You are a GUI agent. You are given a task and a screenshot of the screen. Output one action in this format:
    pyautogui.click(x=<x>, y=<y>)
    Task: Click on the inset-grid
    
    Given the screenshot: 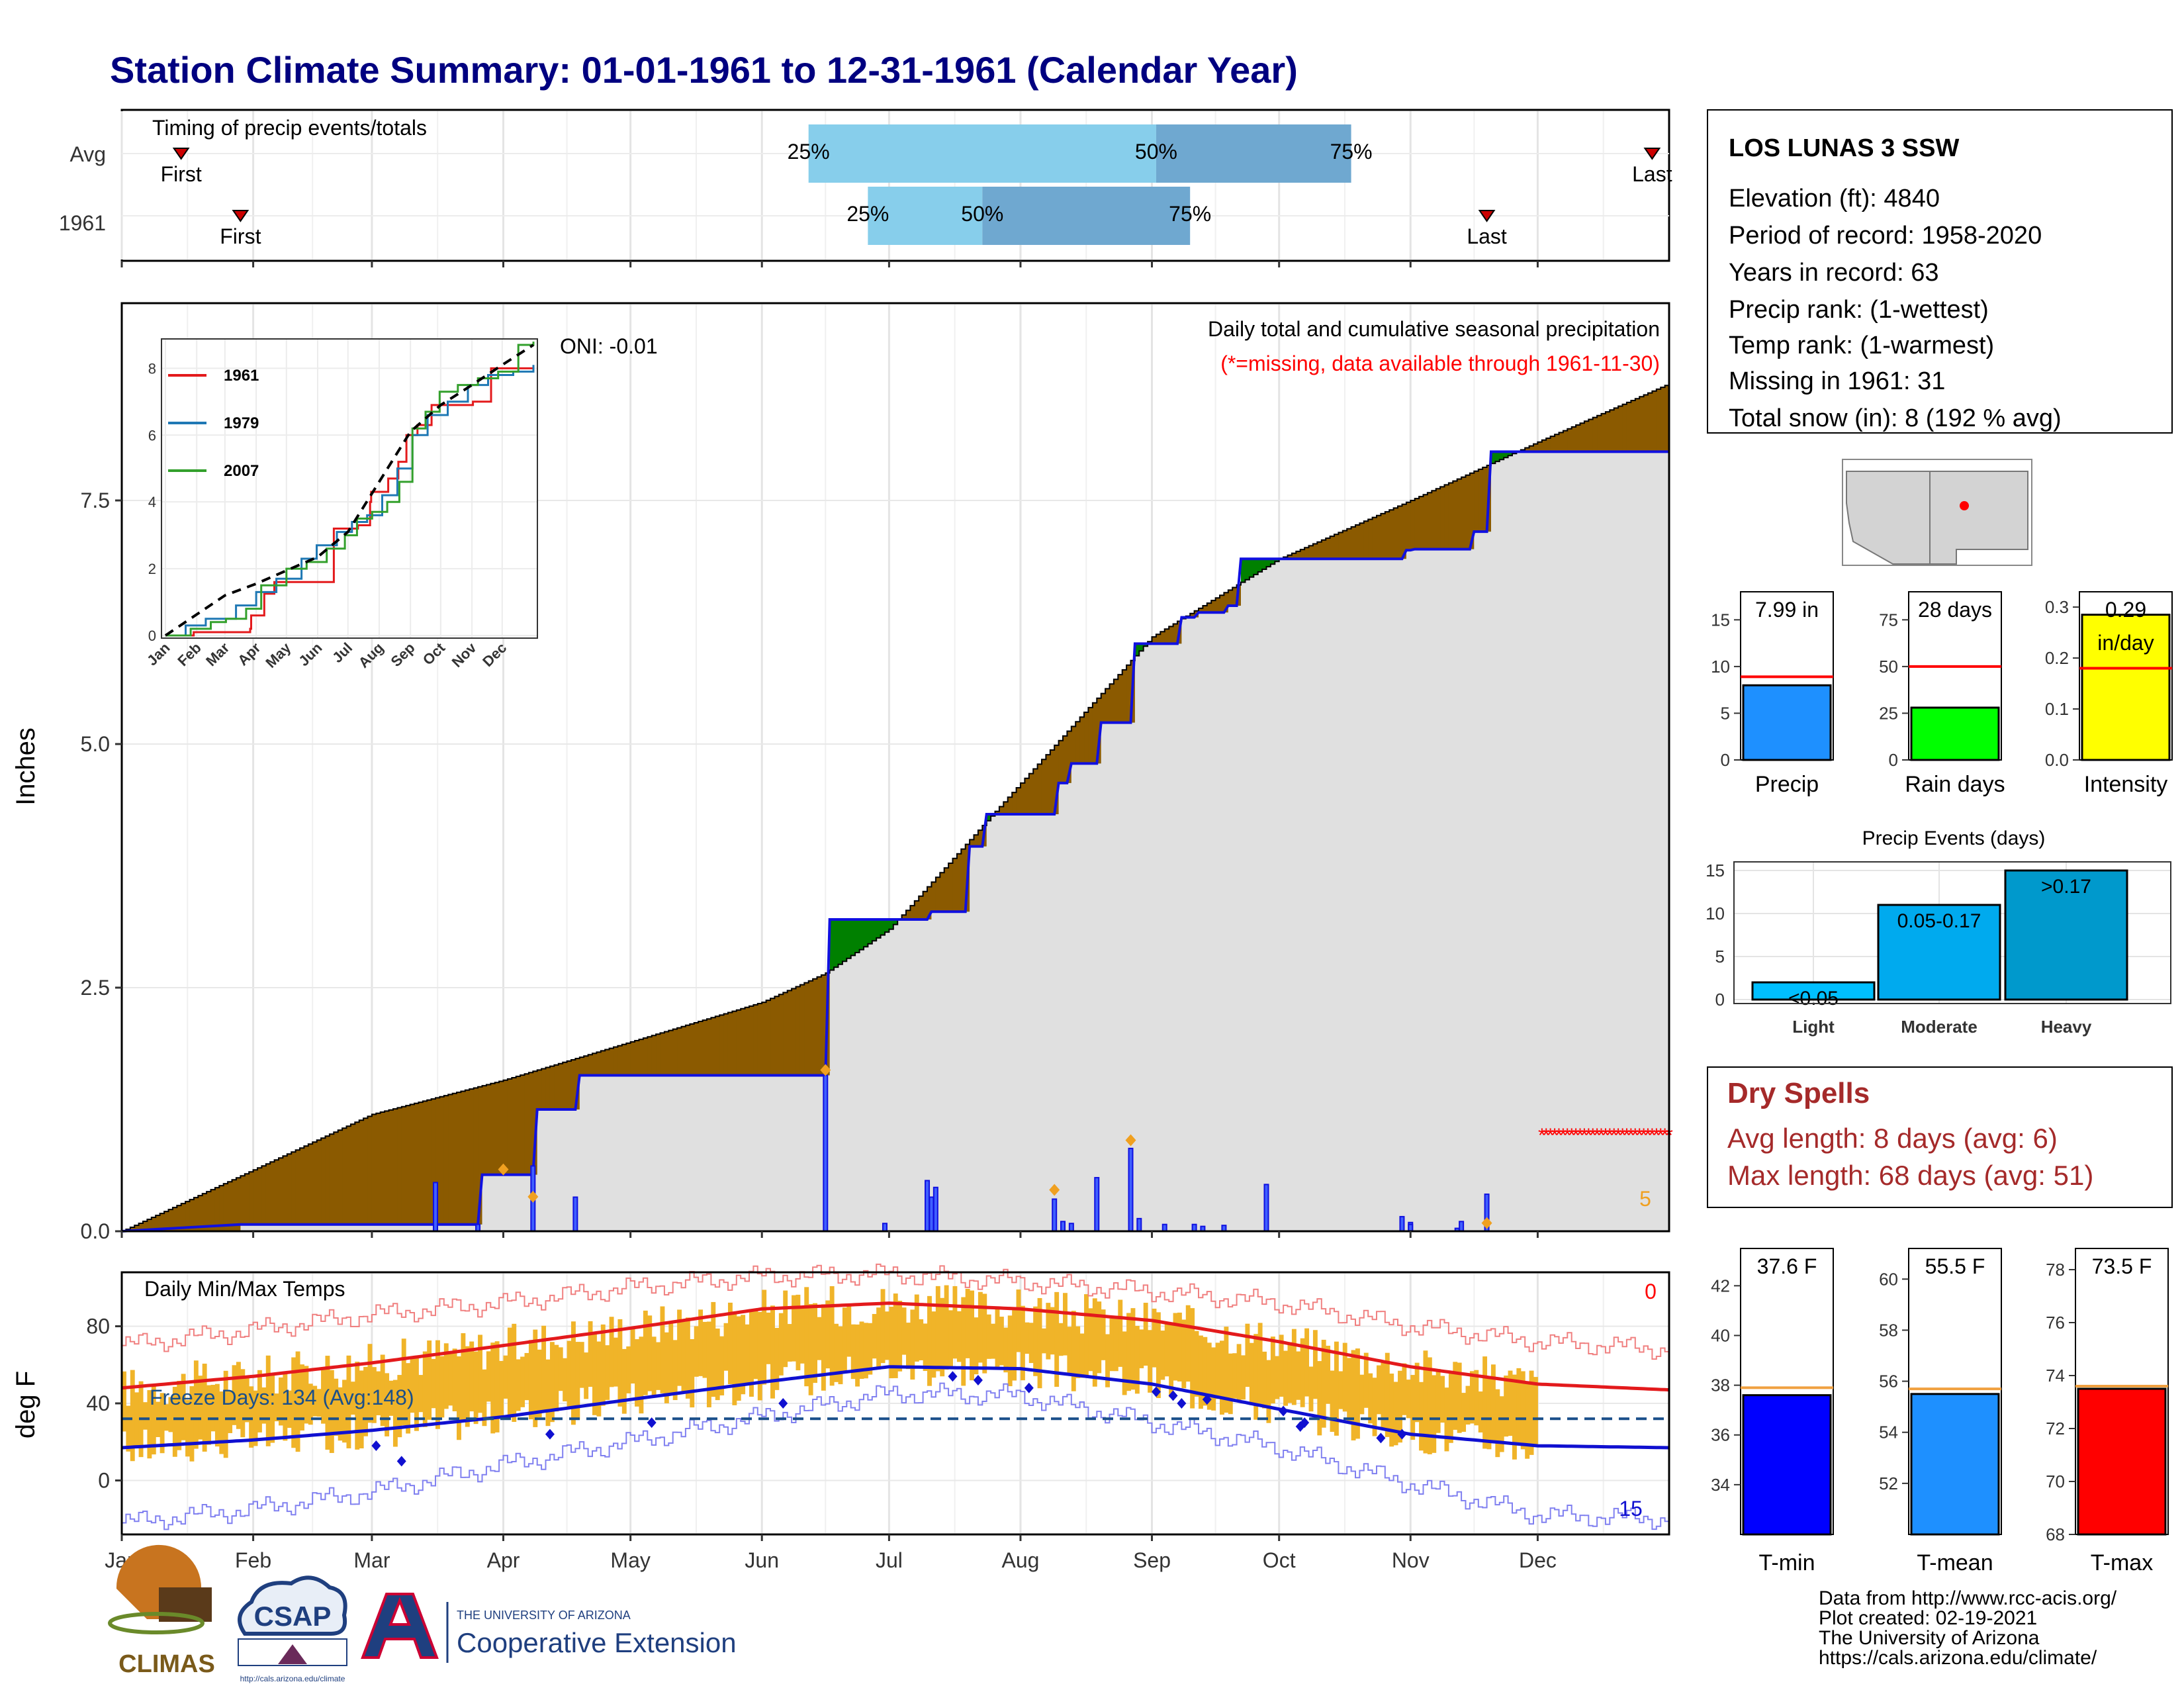 What is the action you would take?
    pyautogui.click(x=349, y=488)
    